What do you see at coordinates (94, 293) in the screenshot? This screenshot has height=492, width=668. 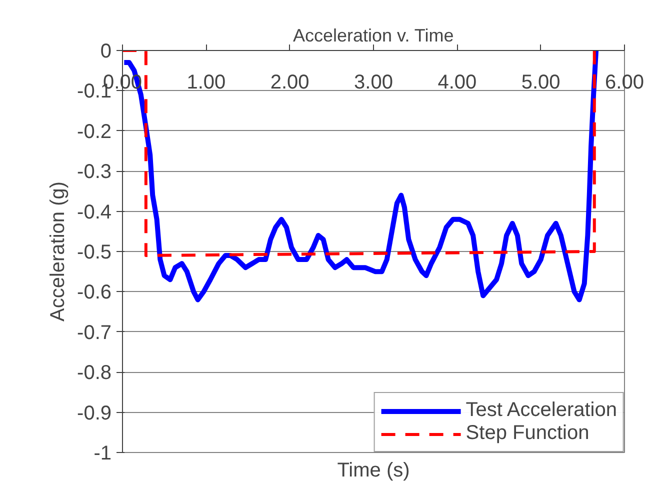 I see `y-tick-label: -0.6` at bounding box center [94, 293].